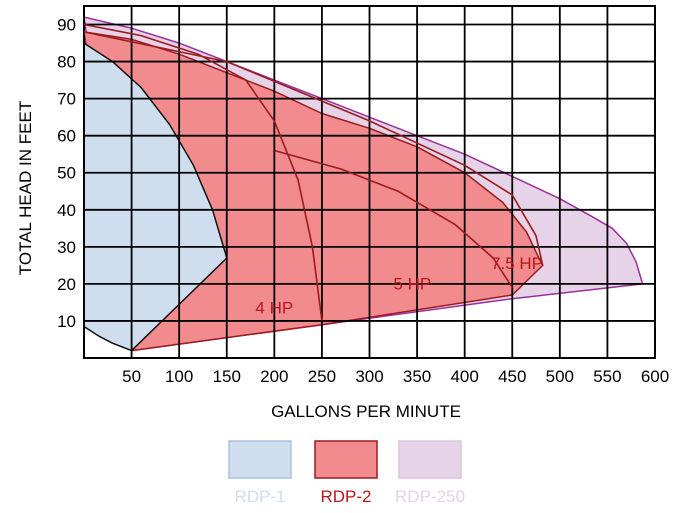  I want to click on y-tick-label: 50, so click(66, 173).